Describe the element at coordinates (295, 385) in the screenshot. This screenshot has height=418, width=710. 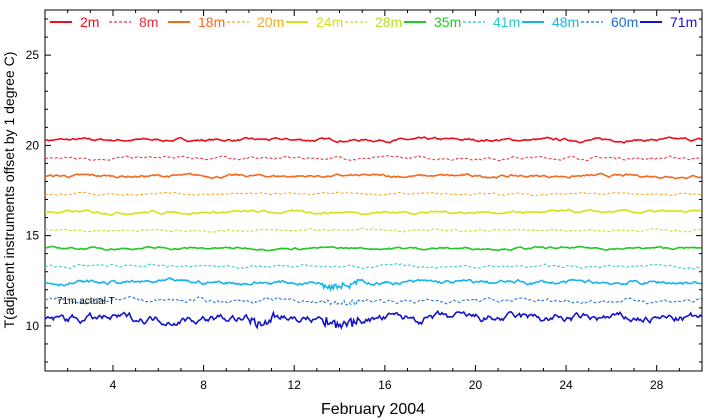
I see `x-tick-label: 12` at that location.